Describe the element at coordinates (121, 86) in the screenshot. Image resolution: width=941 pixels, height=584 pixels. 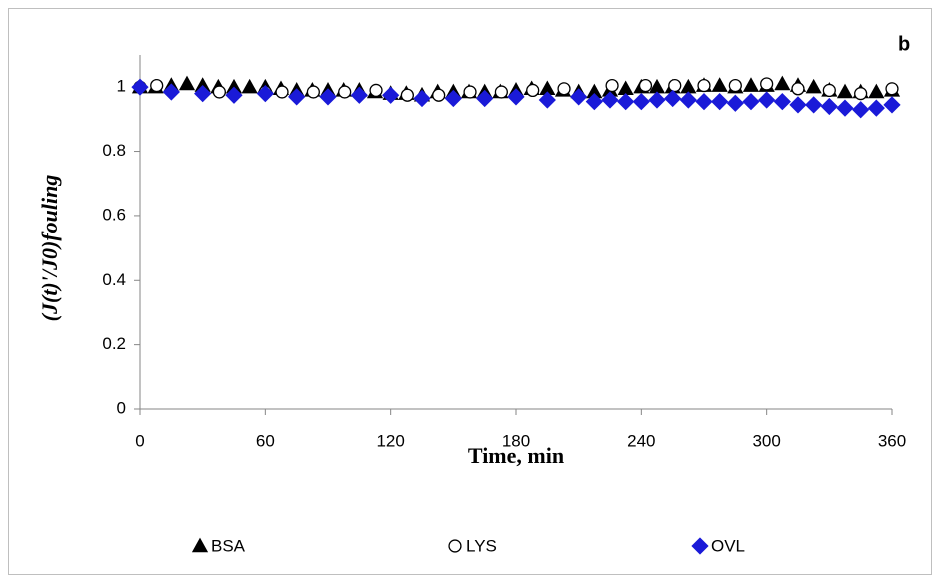
I see `y-tick-label: 1` at that location.